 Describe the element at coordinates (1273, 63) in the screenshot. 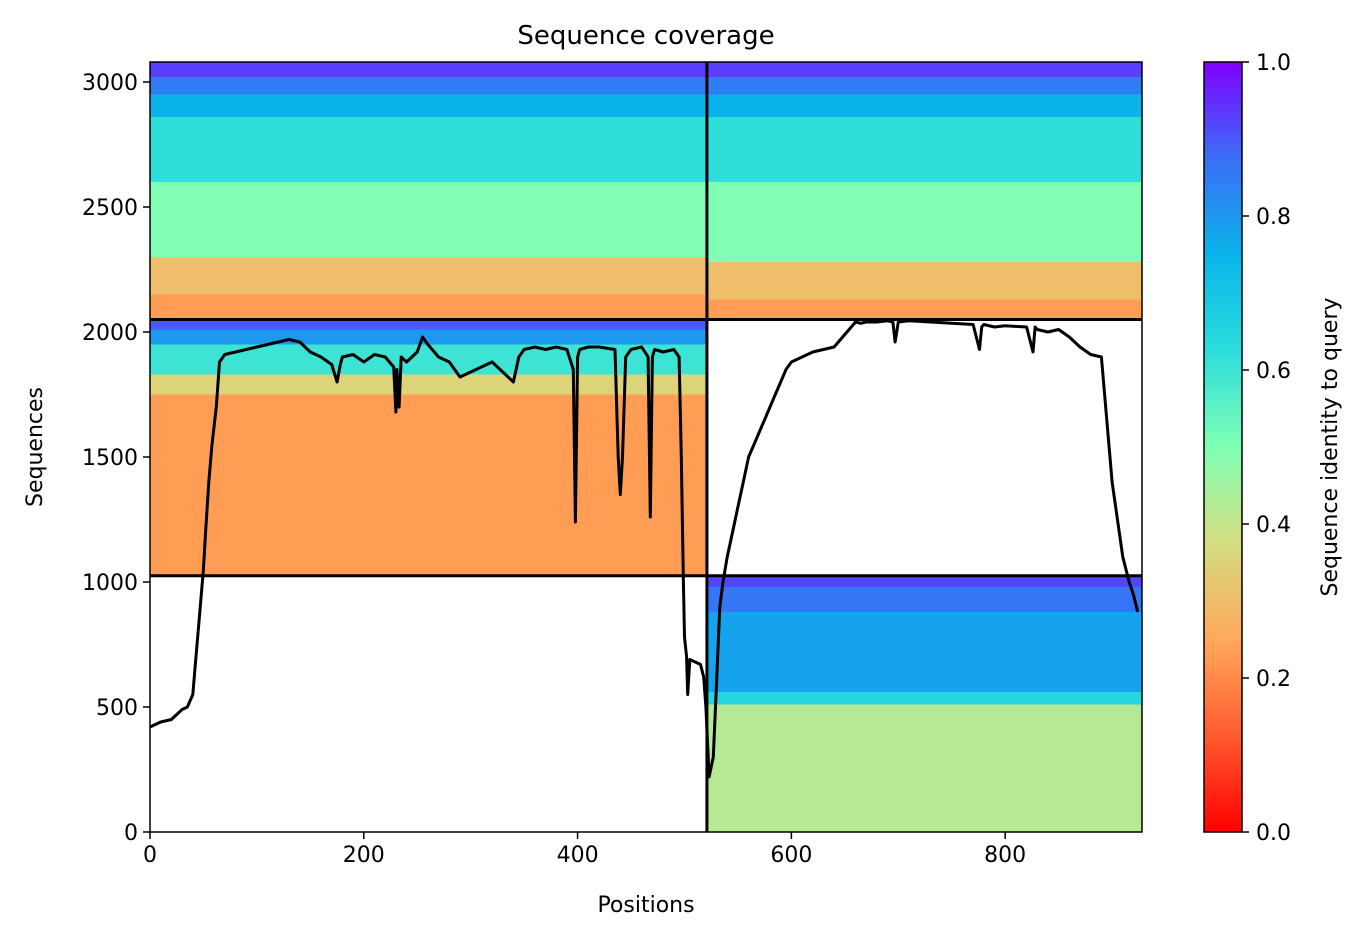

I see `colorbar-tick-label: 1.0` at that location.